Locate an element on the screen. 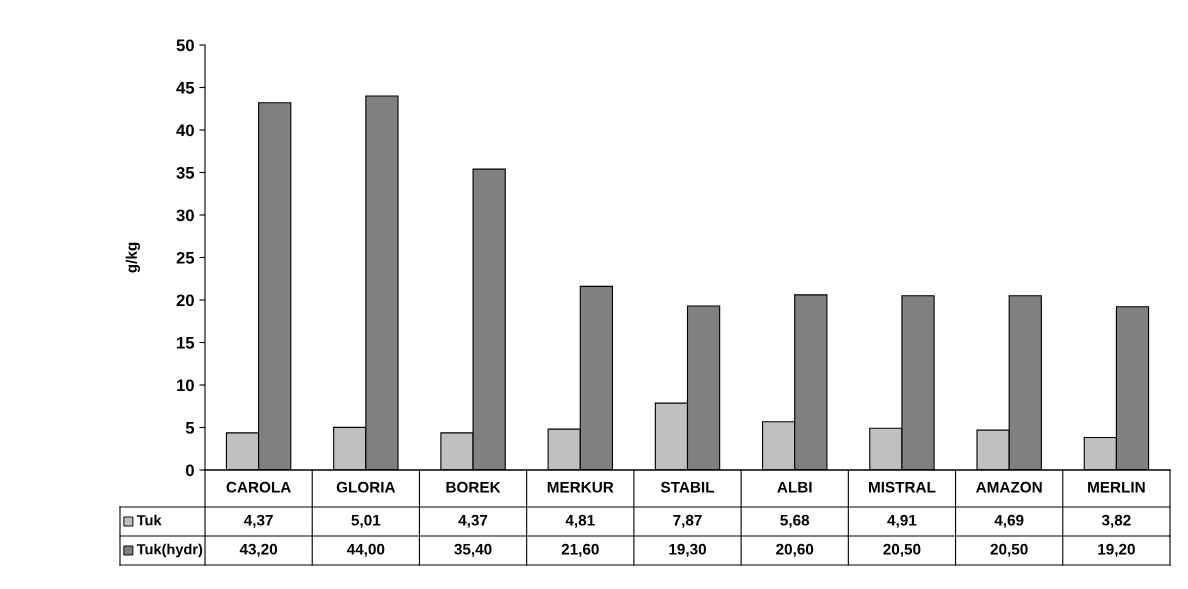  y-axis-title: g/kg is located at coordinates (132, 257).